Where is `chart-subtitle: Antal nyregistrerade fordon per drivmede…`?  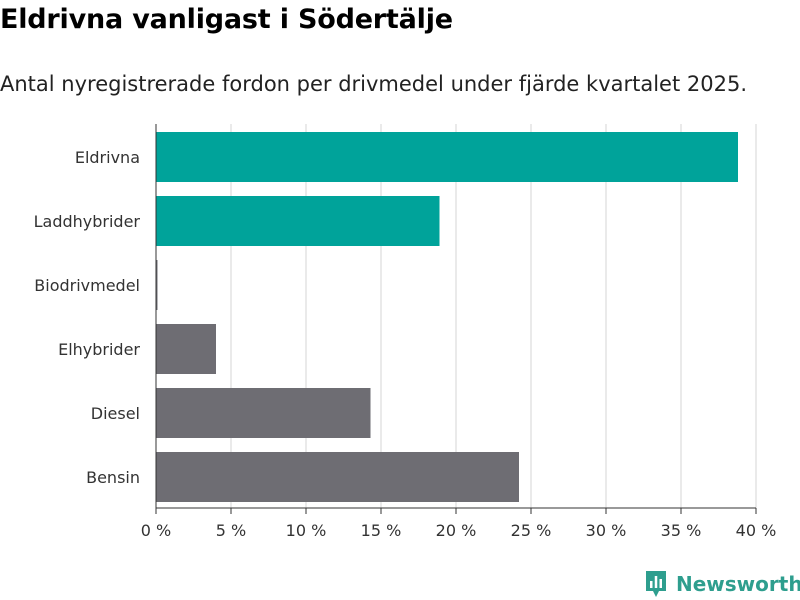
chart-subtitle: Antal nyregistrerade fordon per drivmede… is located at coordinates (374, 84).